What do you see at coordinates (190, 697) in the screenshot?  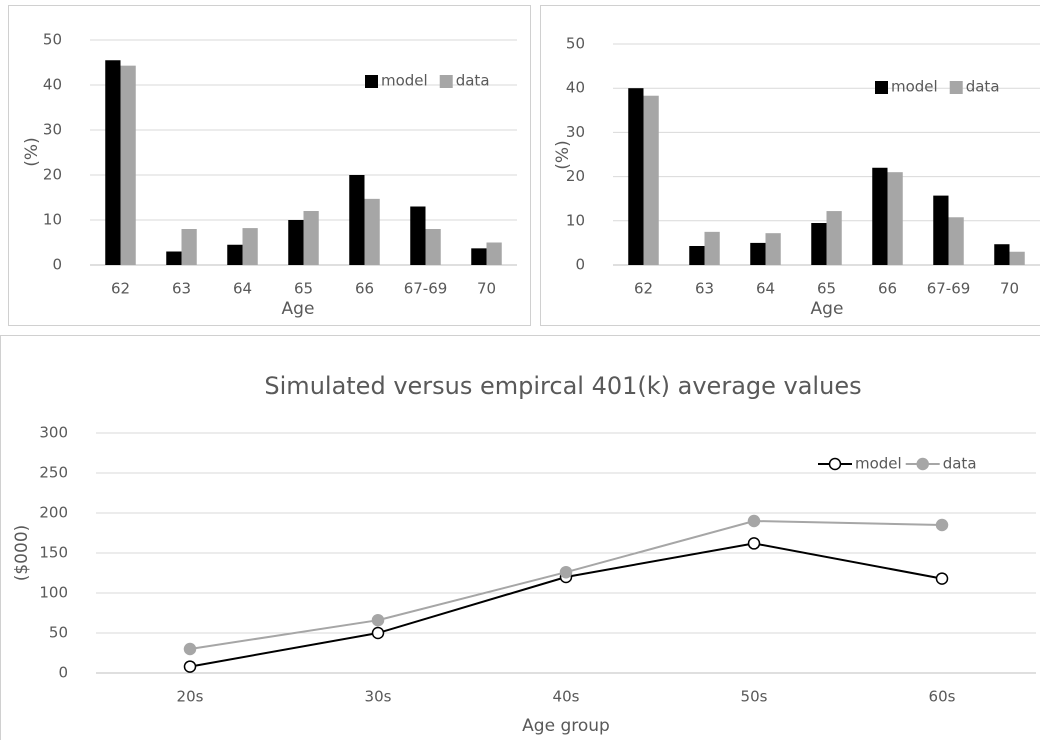 I see `x-tick-label: 20s` at bounding box center [190, 697].